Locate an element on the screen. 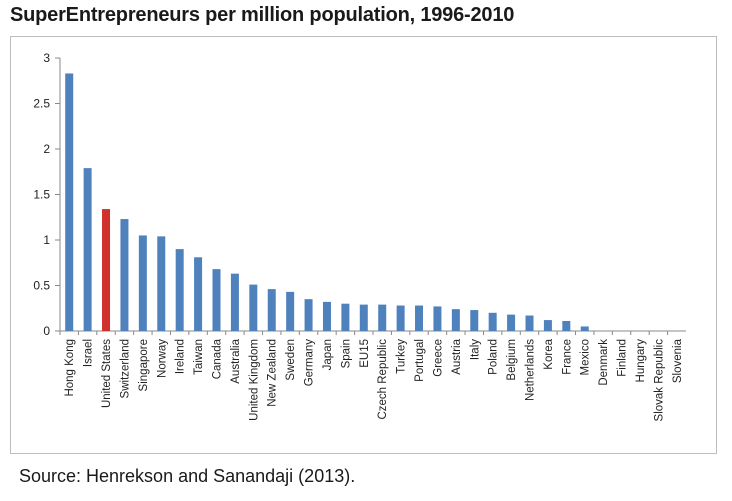 Image resolution: width=732 pixels, height=501 pixels. bar-germany is located at coordinates (308, 315).